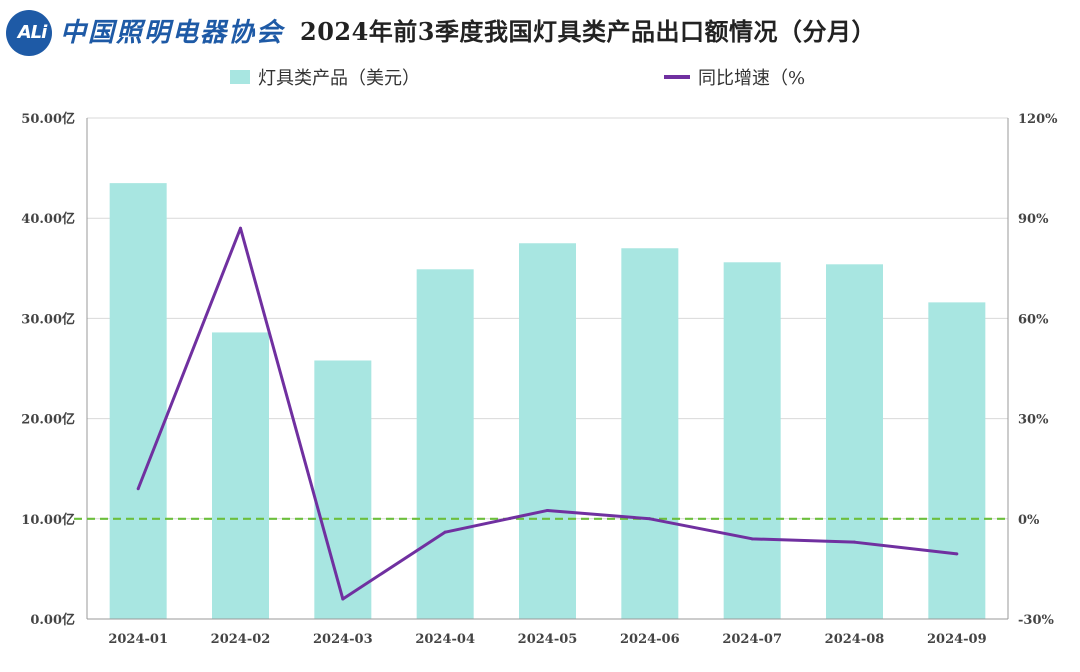 Image resolution: width=1080 pixels, height=672 pixels. I want to click on logo-abbreviation: ALi, so click(32, 32).